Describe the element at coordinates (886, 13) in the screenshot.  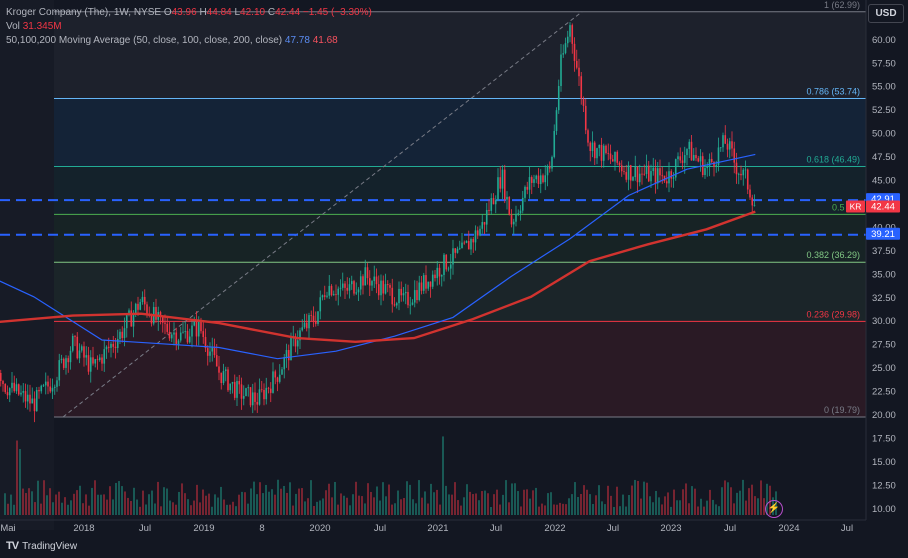
I see `currency-button: USD` at that location.